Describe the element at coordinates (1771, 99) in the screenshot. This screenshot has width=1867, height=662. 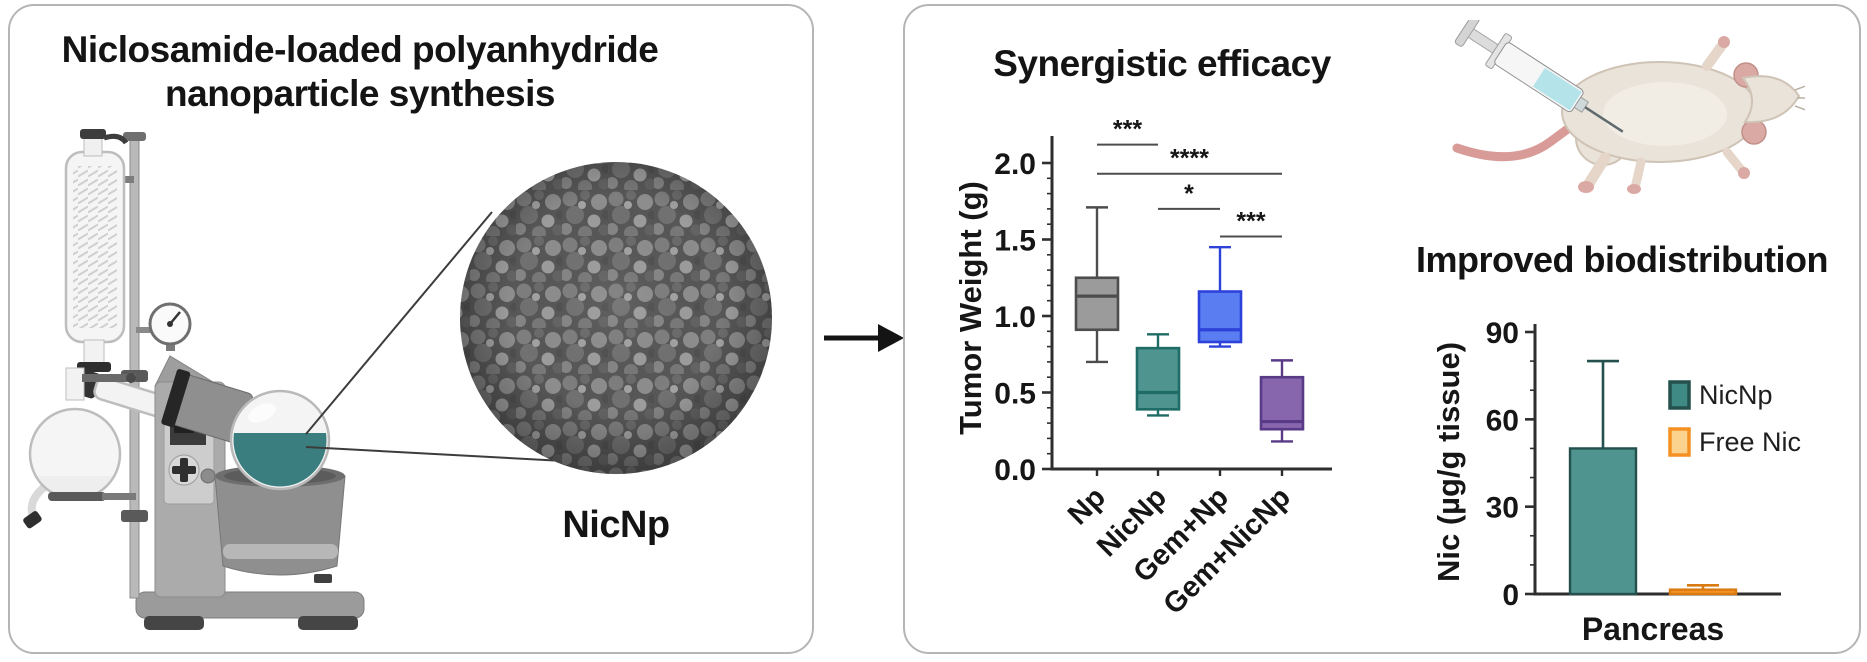
I see `mouse-head` at that location.